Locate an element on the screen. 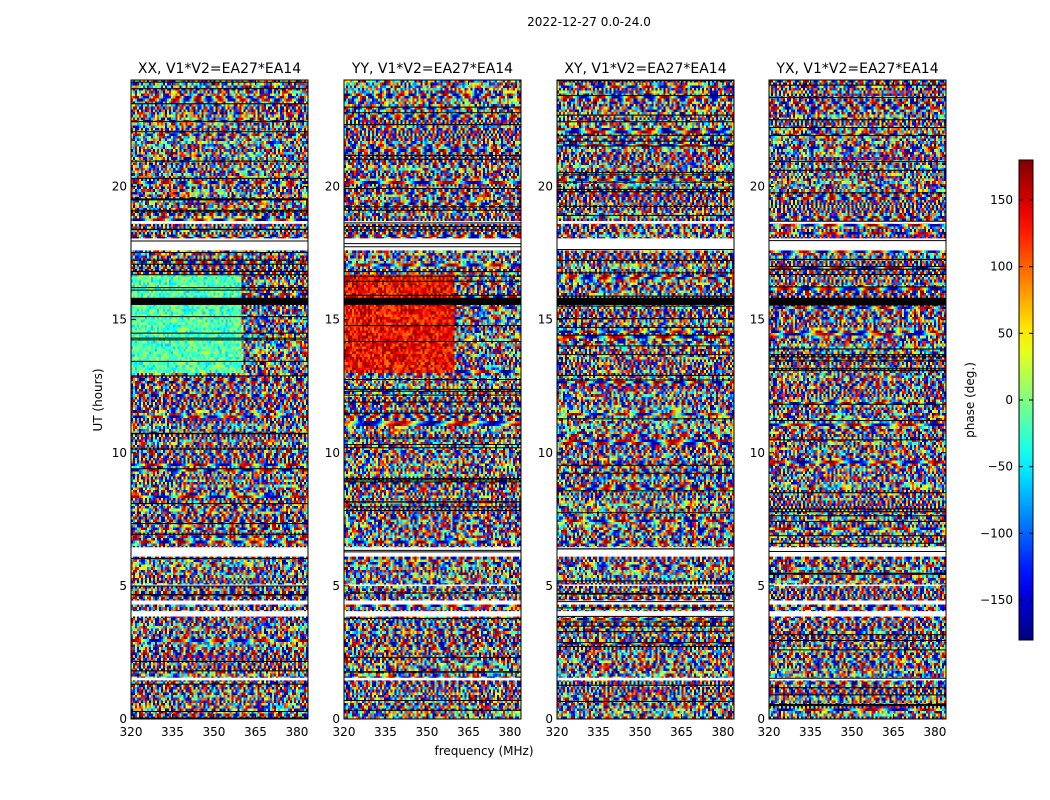 The image size is (1050, 800). colorbar-tick-label: −50 is located at coordinates (1000, 467).